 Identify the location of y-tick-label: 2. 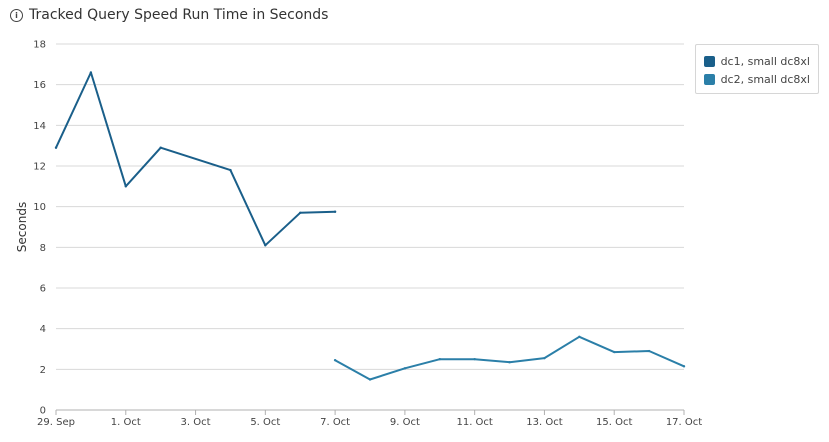
(43, 370).